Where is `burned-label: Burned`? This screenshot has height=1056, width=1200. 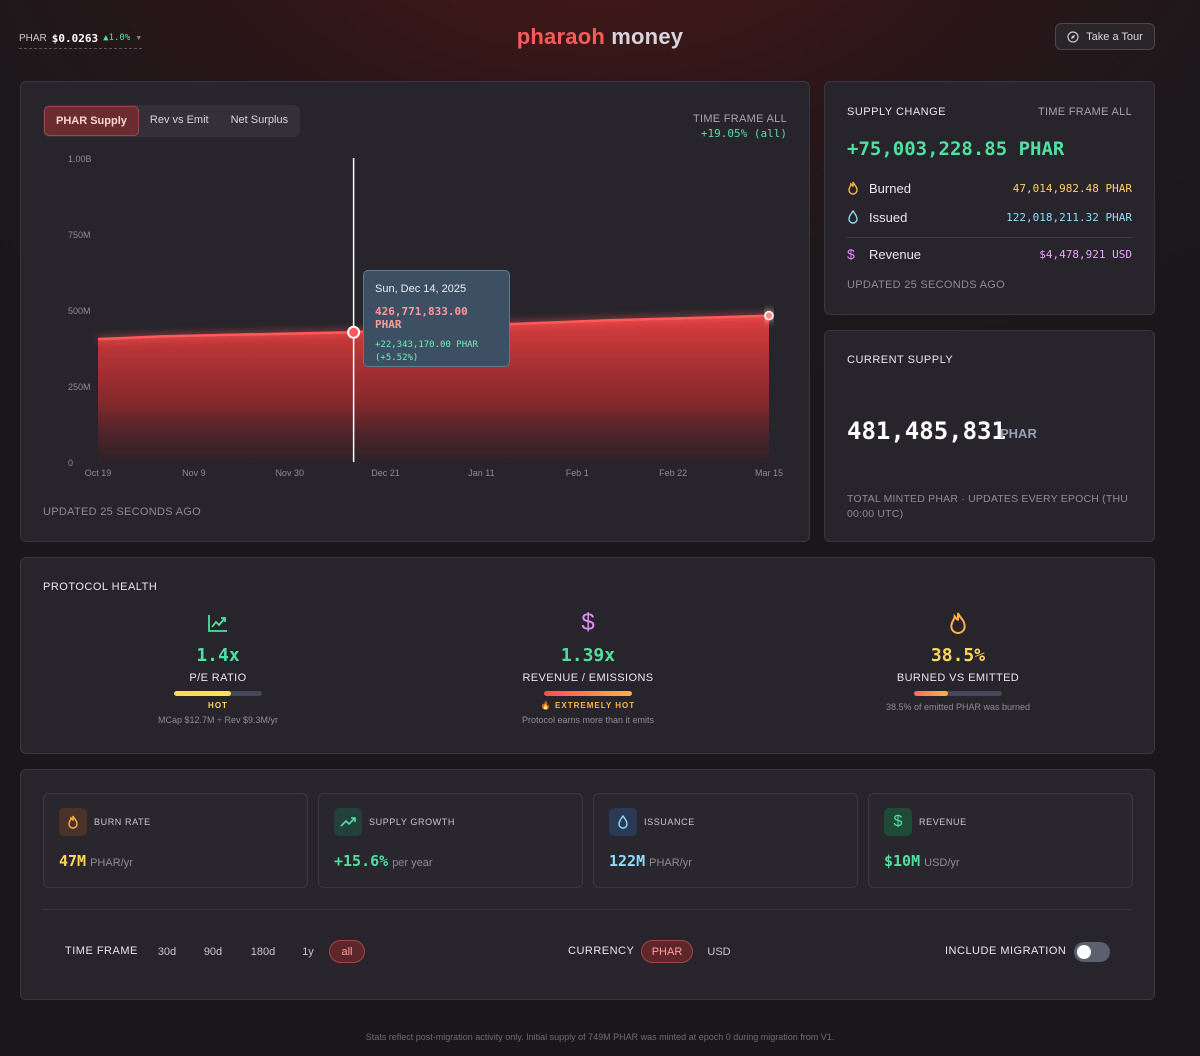 burned-label: Burned is located at coordinates (890, 188).